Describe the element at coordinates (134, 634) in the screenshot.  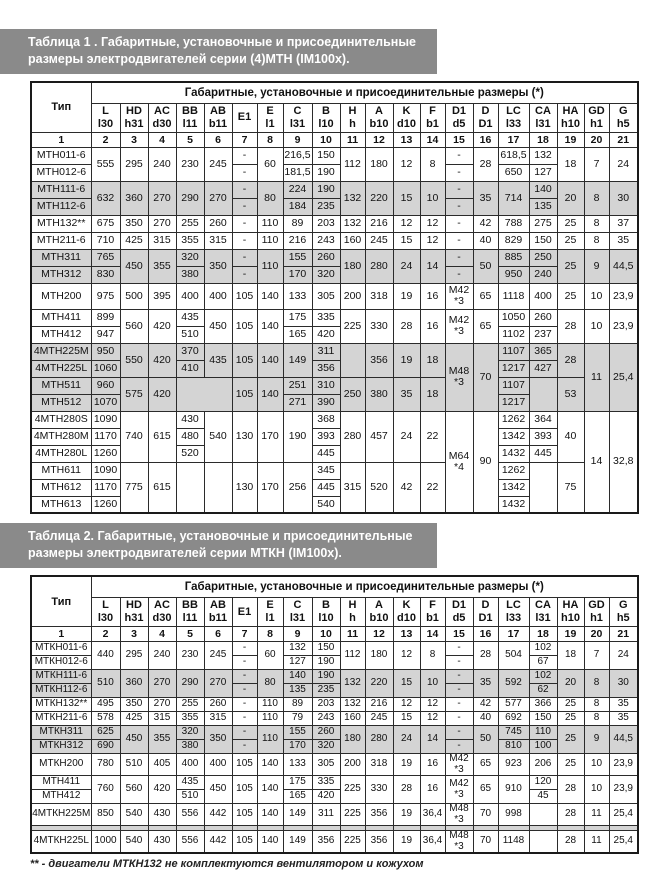
I see `column-number: 3` at that location.